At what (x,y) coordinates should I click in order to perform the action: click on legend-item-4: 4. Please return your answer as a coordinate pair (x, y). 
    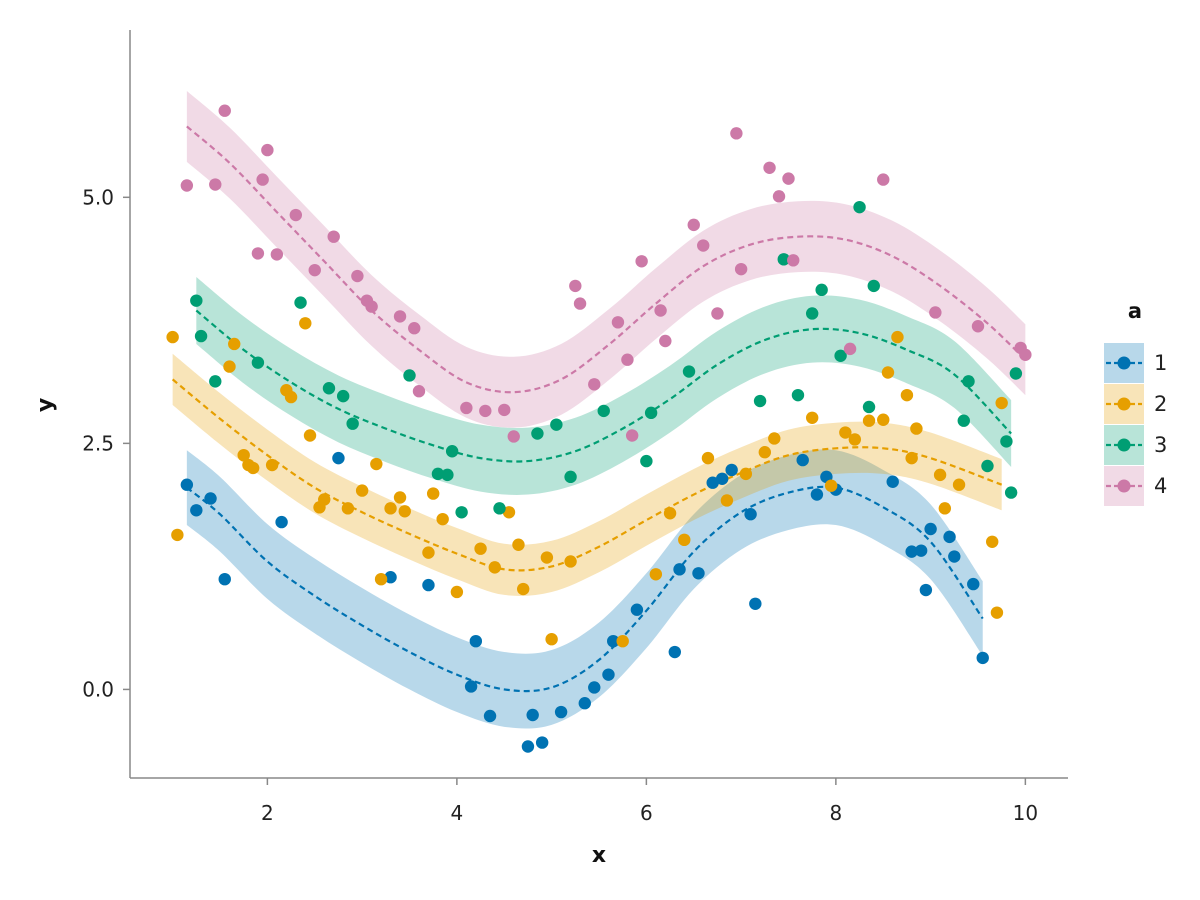
    Looking at the image, I should click on (1135, 486).